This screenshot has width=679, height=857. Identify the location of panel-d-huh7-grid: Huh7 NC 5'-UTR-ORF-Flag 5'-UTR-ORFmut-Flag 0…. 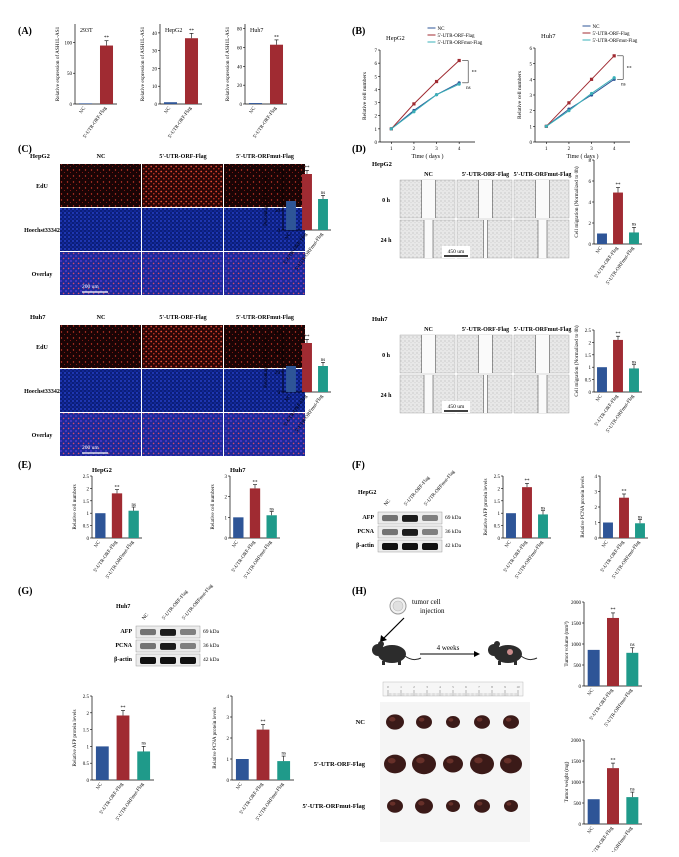
(471, 365).